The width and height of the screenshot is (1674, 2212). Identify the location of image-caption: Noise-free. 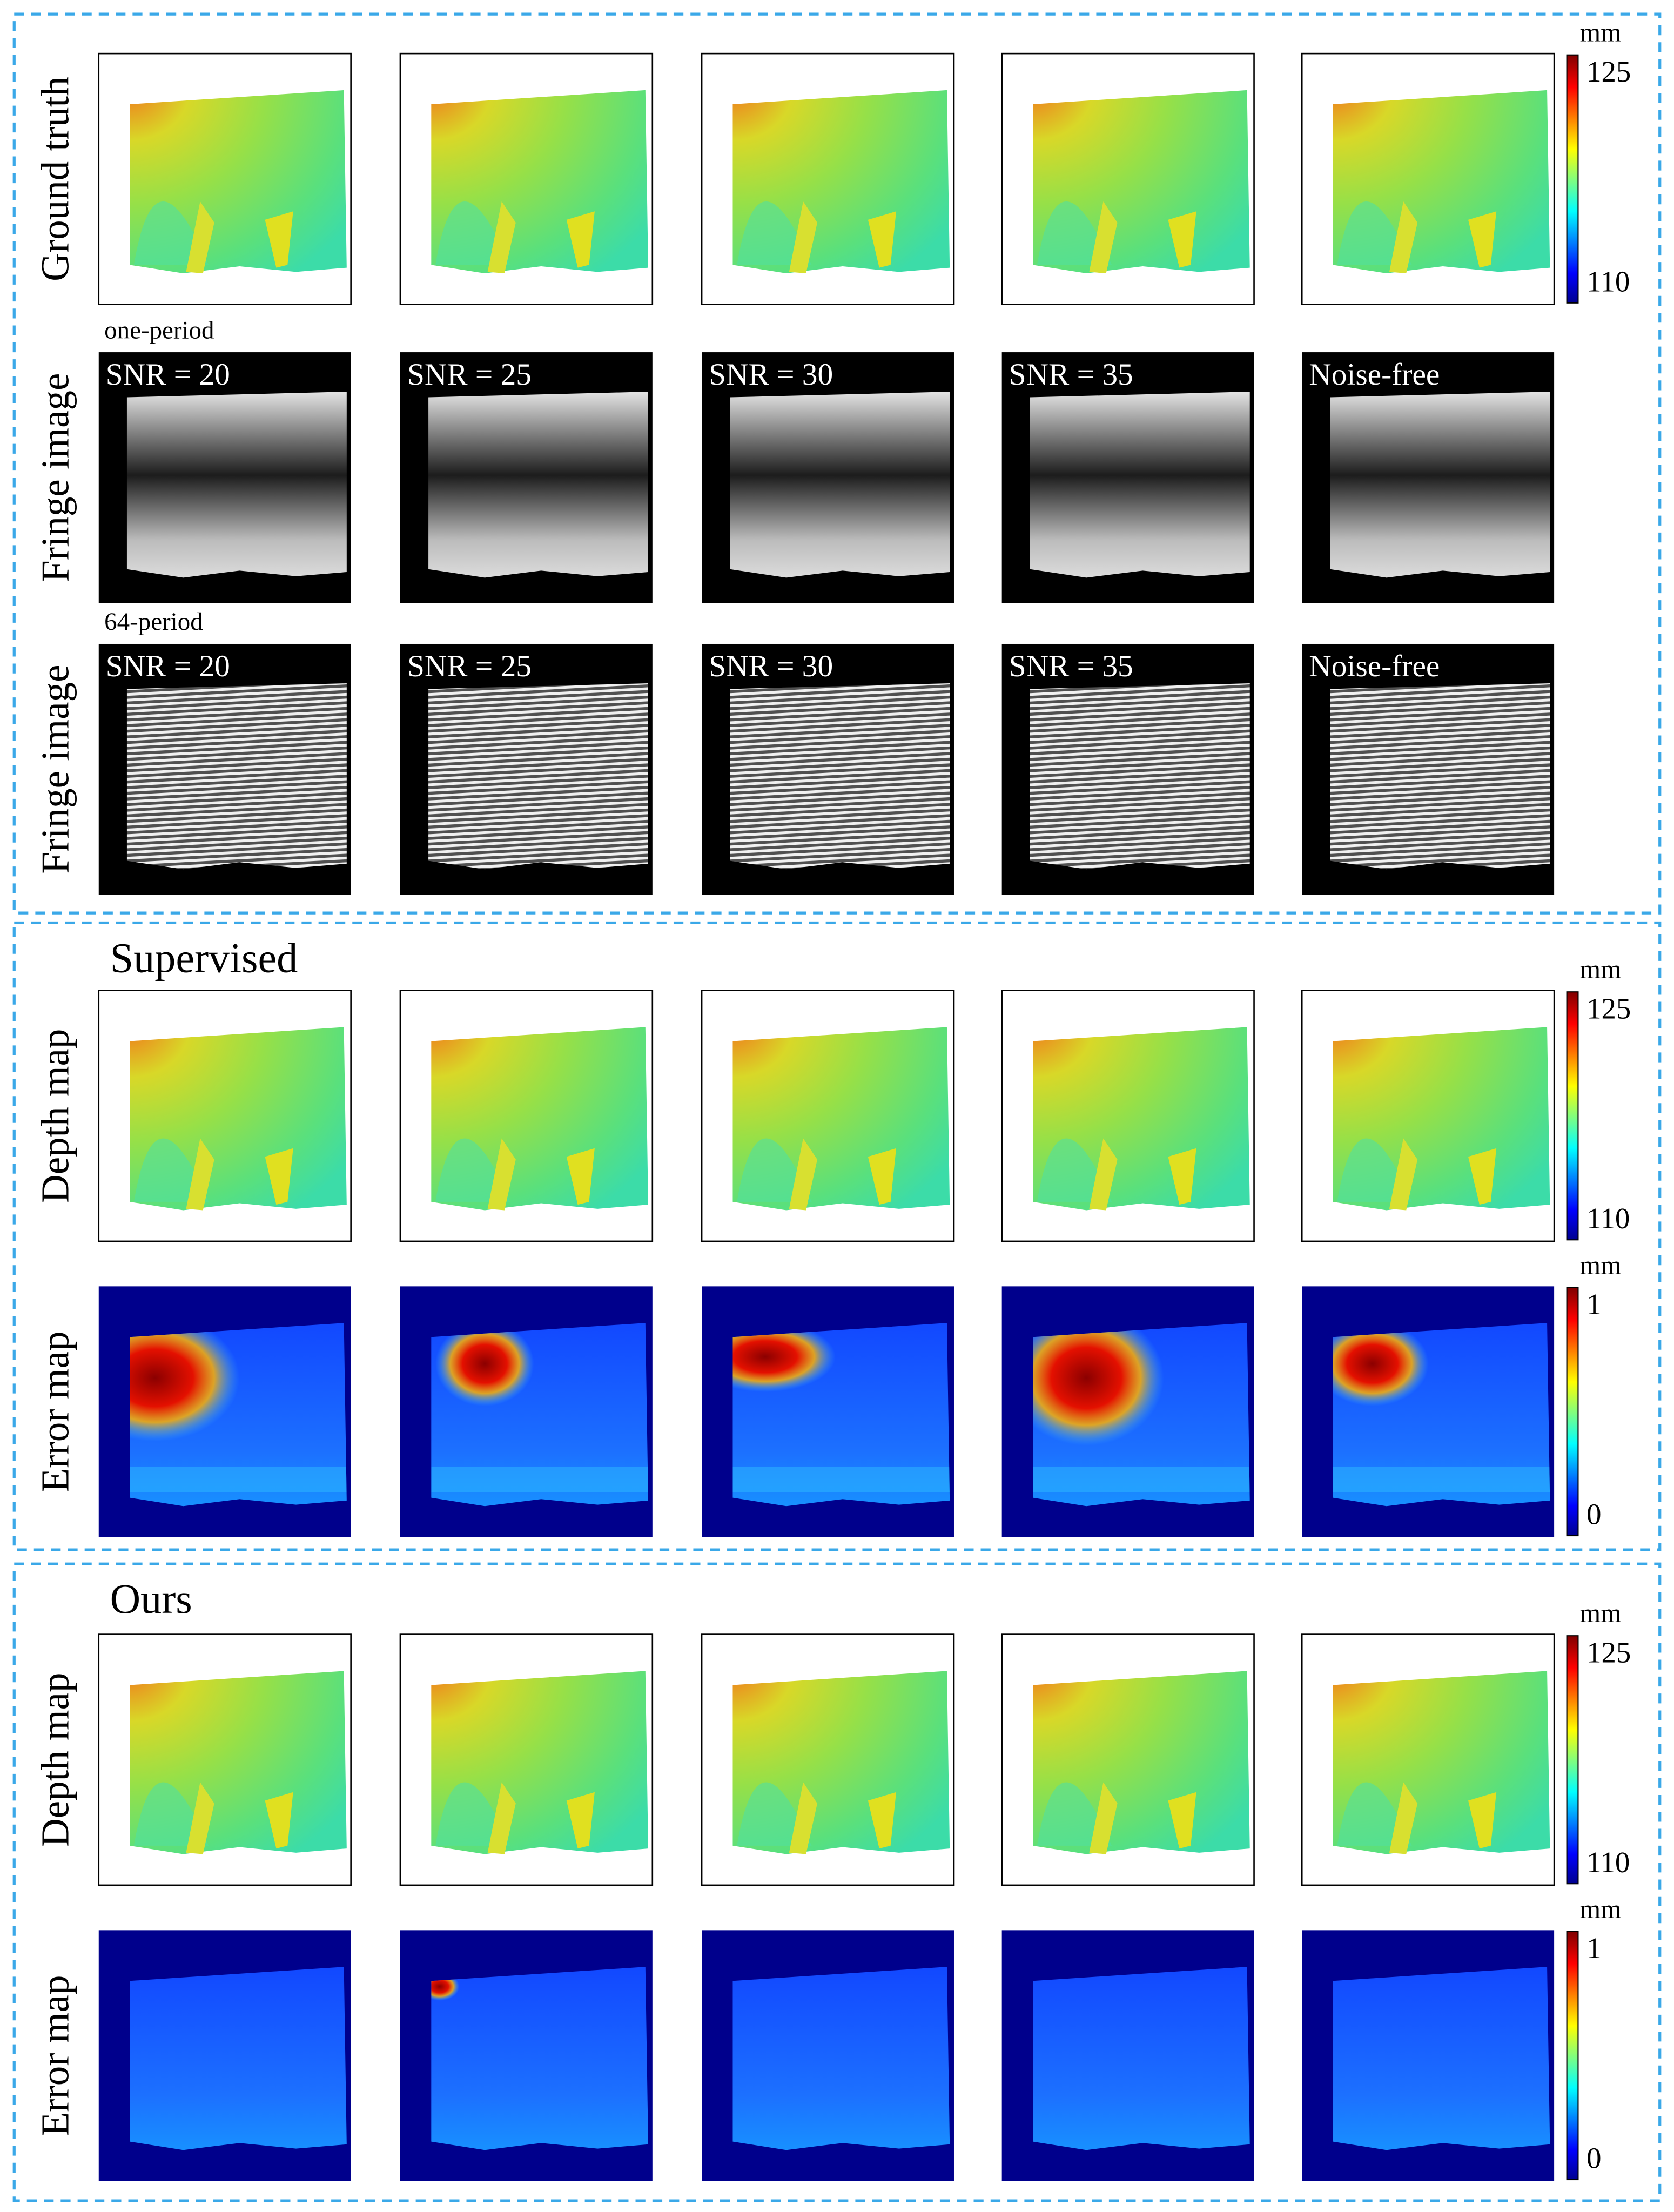
(1374, 375).